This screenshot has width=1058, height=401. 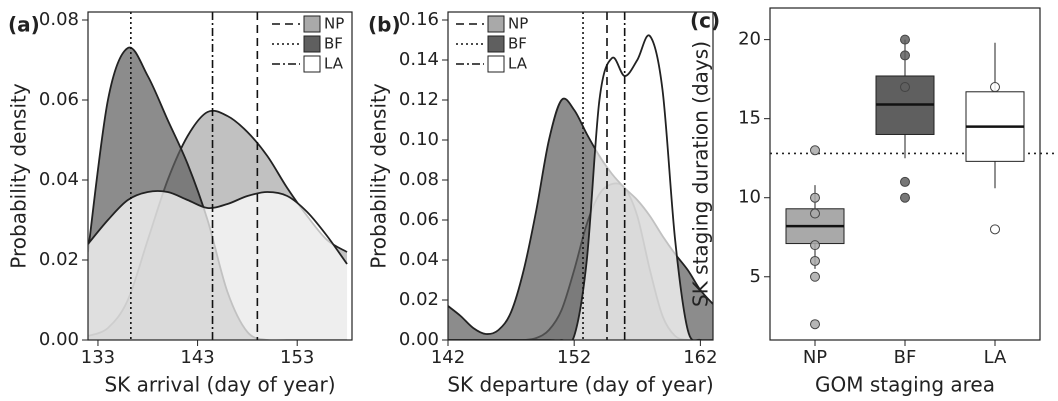 I want to click on x-tick-label: 153, so click(x=297, y=357).